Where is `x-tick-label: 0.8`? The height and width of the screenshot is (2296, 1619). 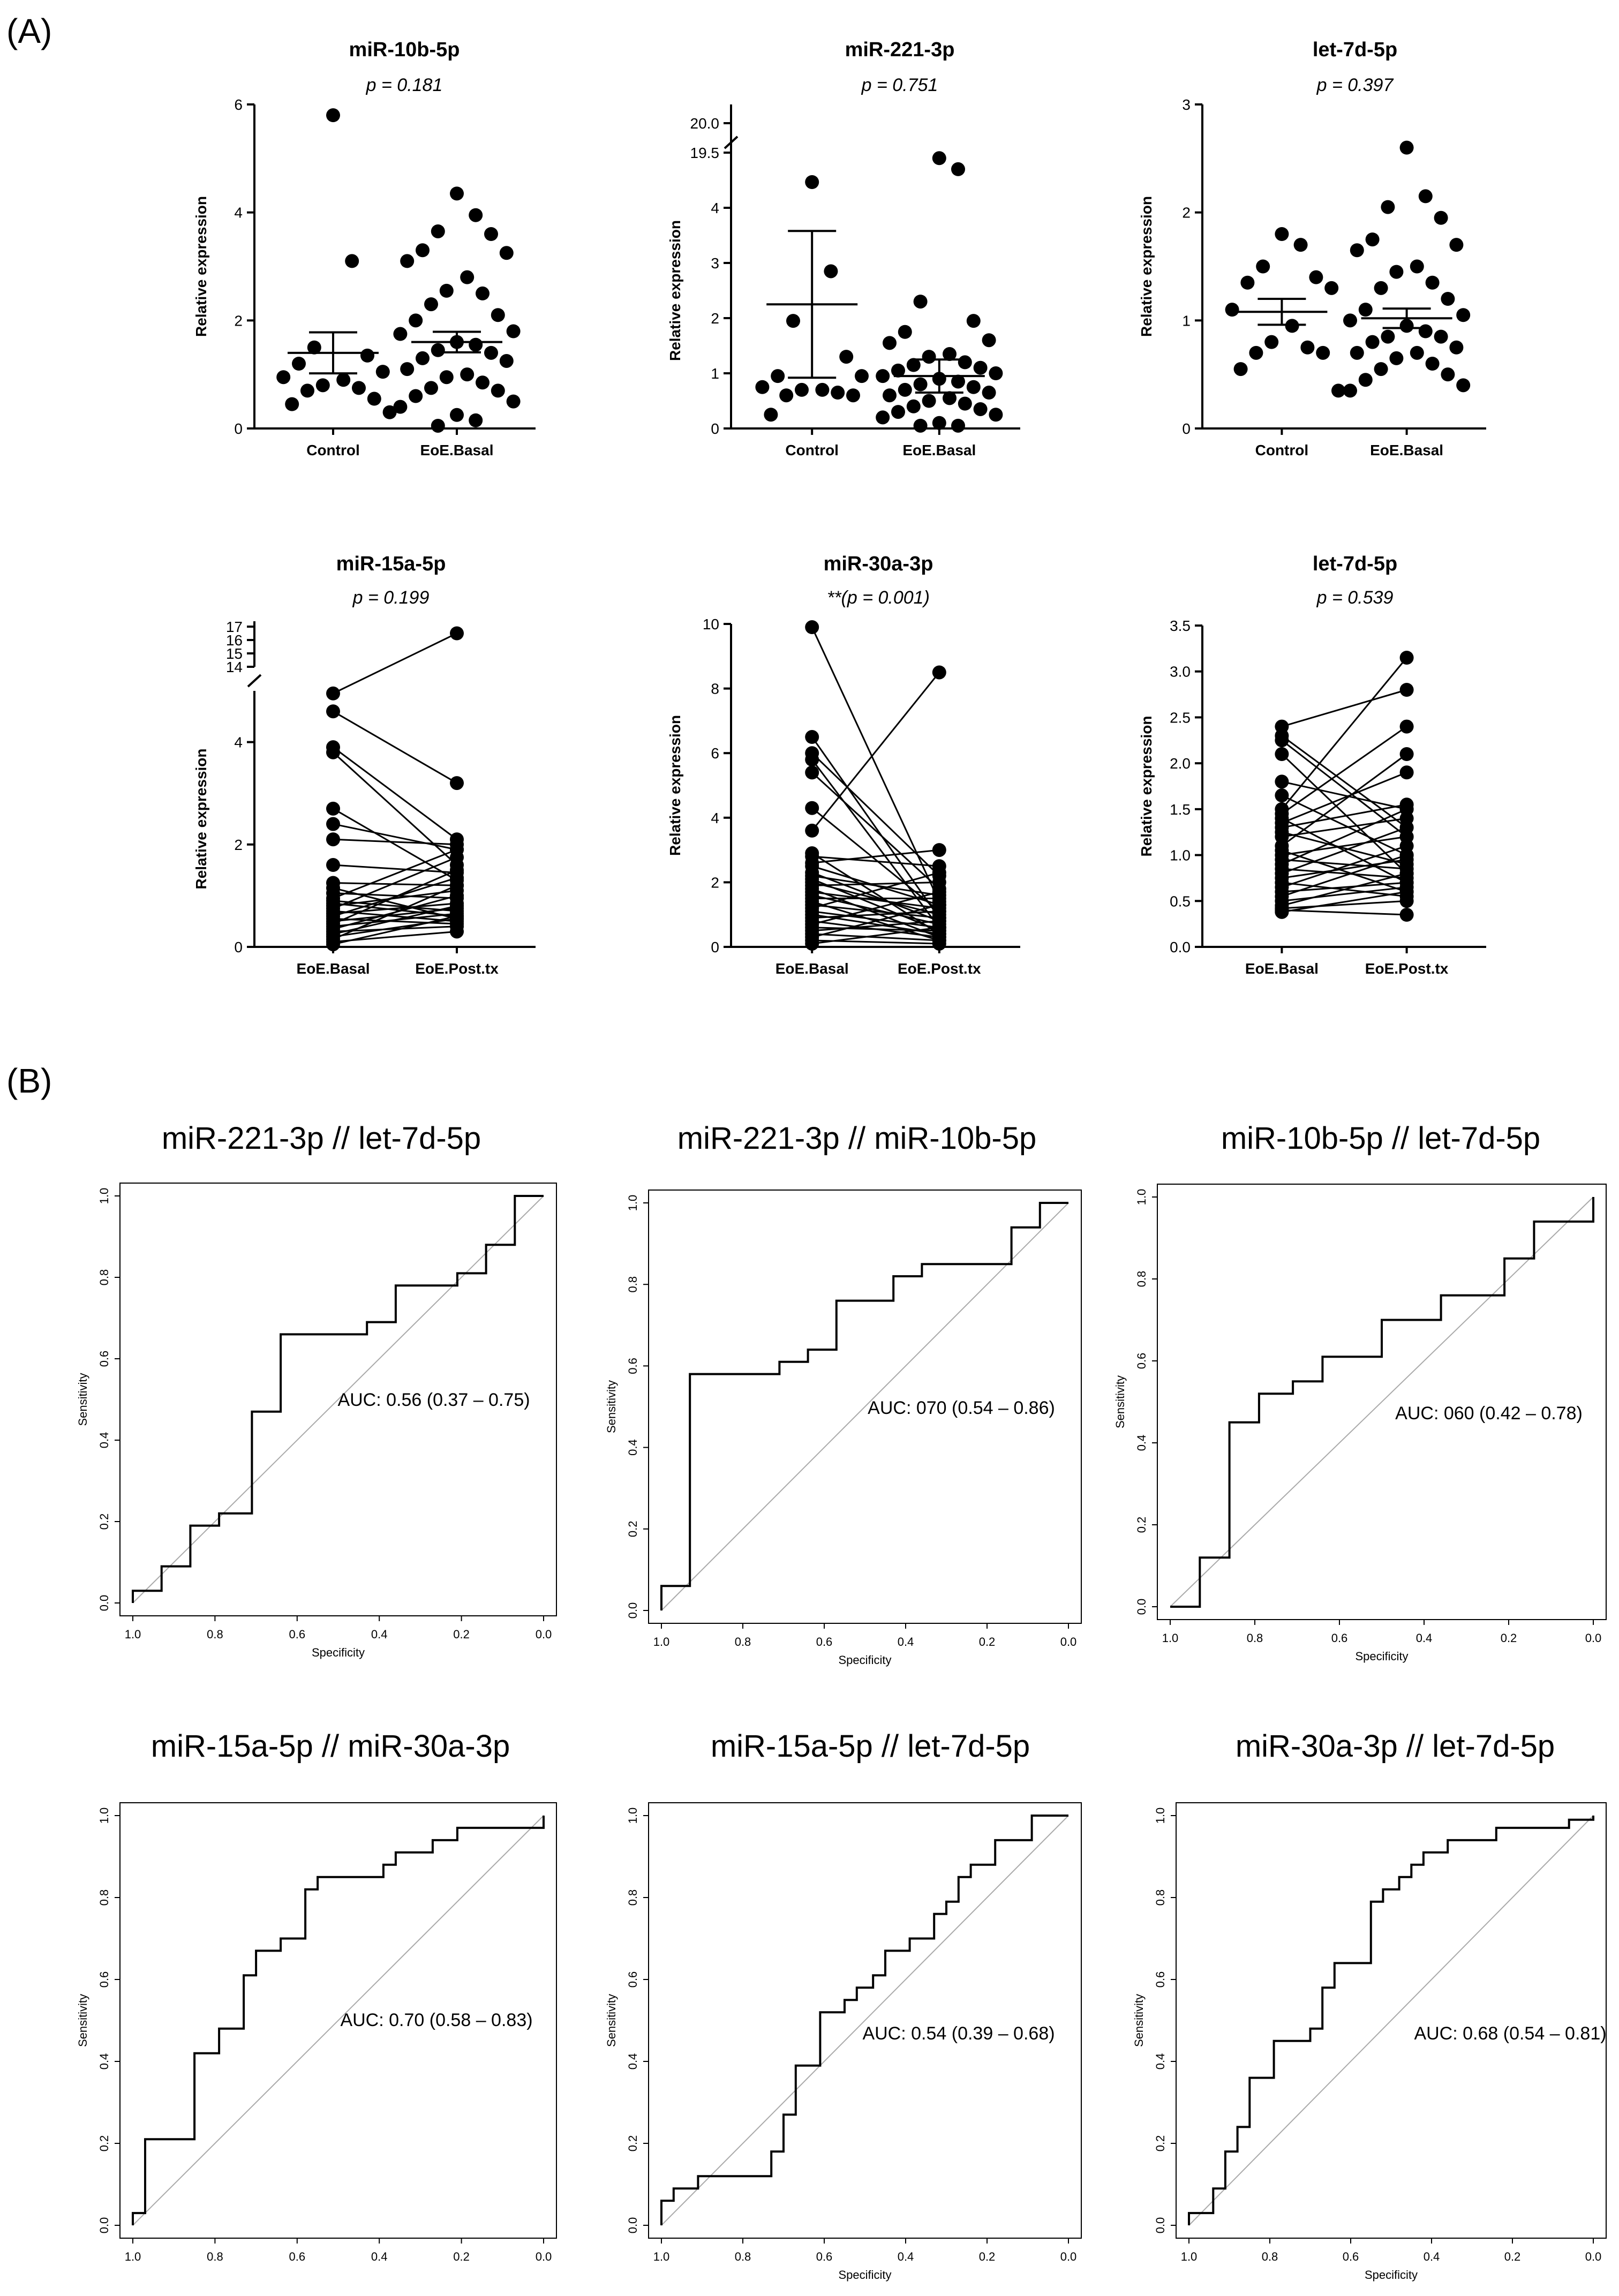 x-tick-label: 0.8 is located at coordinates (1255, 1638).